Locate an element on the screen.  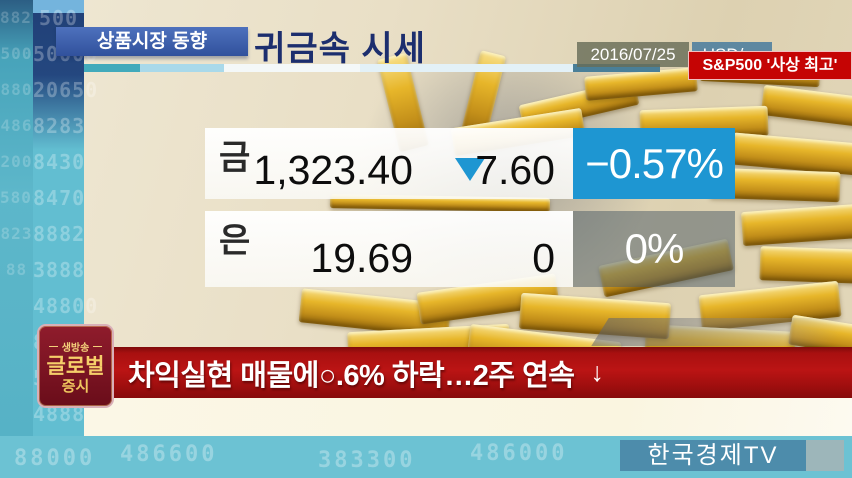
program-name-main: 글로벌 is located at coordinates (75, 366).